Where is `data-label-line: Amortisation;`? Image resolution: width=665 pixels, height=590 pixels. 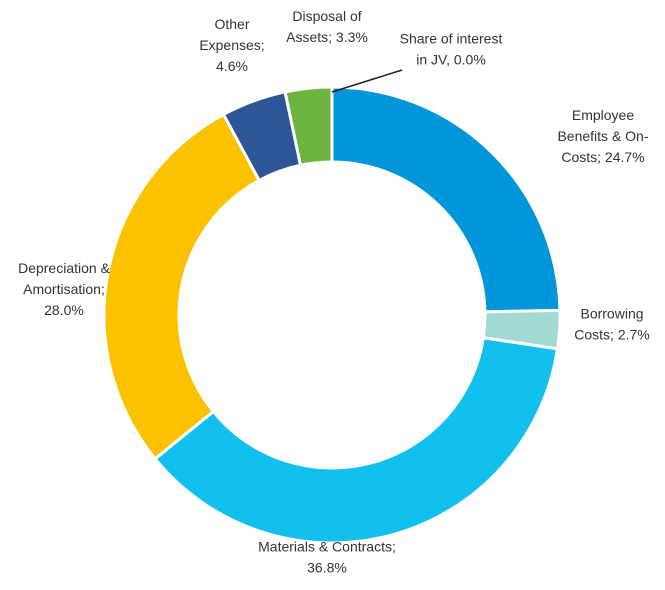
data-label-line: Amortisation; is located at coordinates (64, 289).